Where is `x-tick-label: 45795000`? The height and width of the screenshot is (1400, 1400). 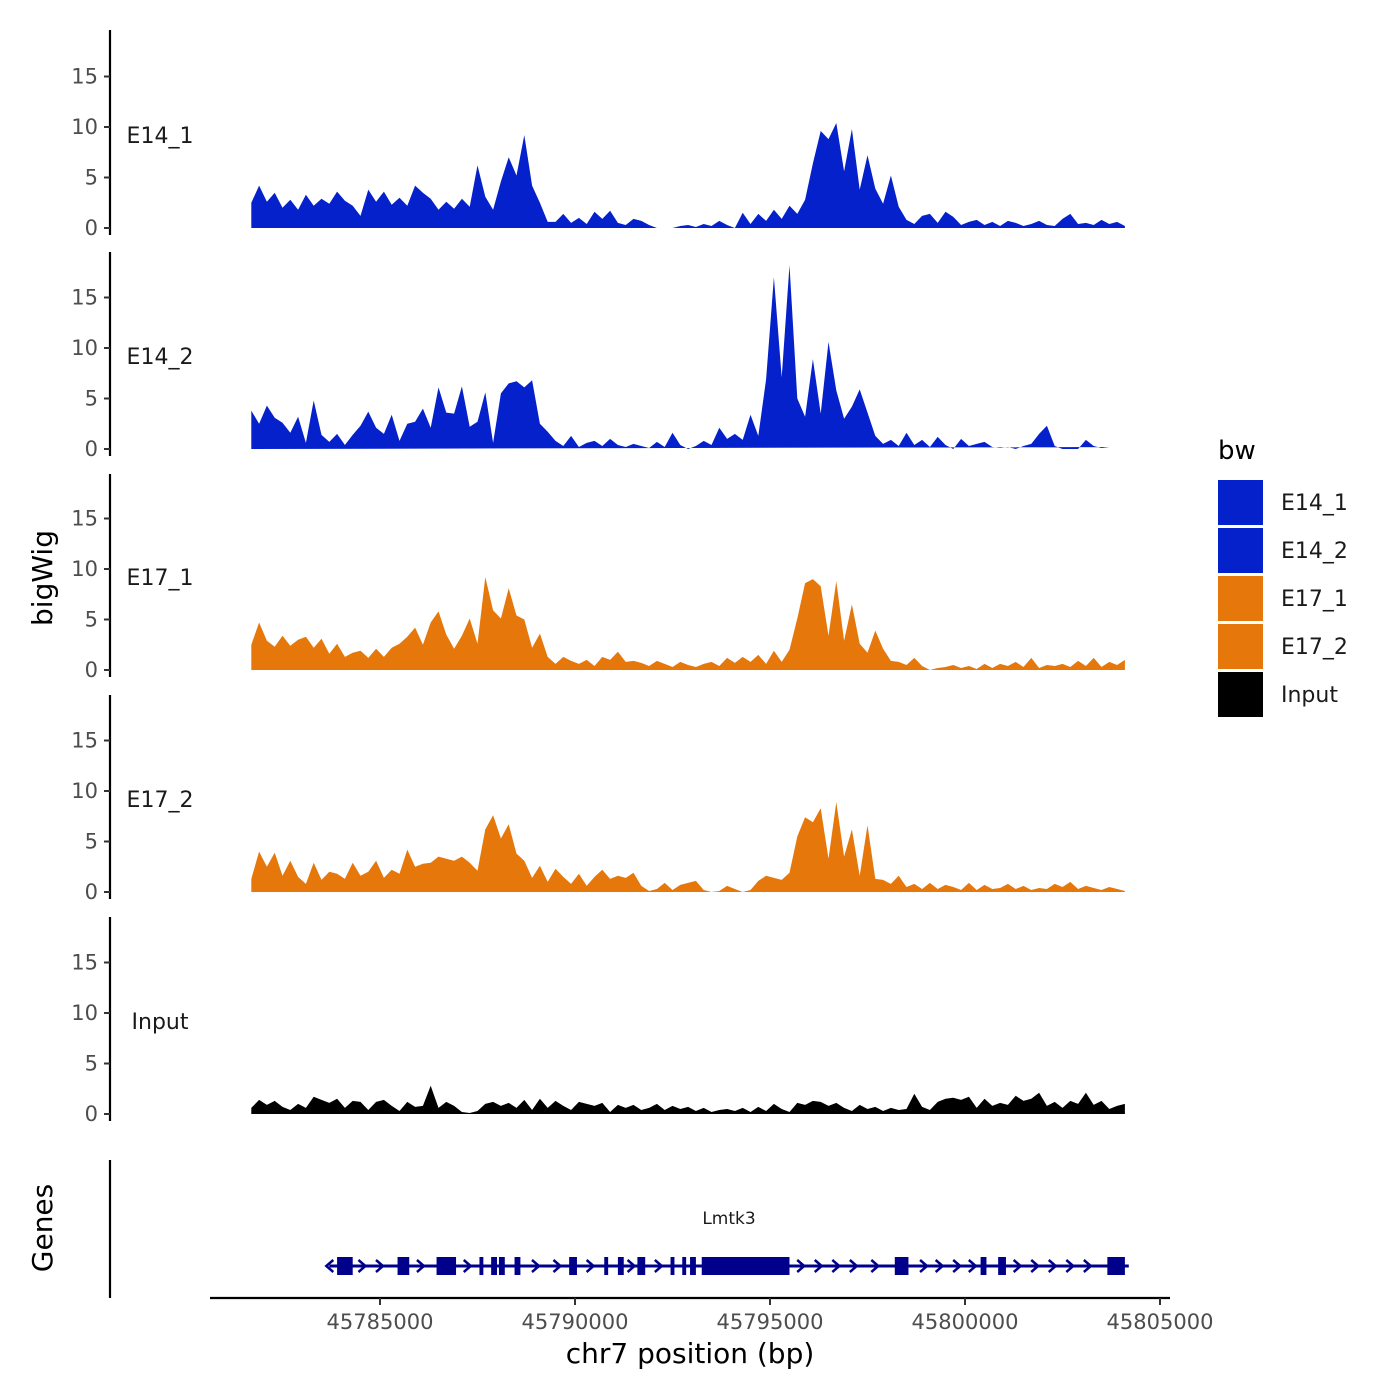
x-tick-label: 45795000 is located at coordinates (770, 1322).